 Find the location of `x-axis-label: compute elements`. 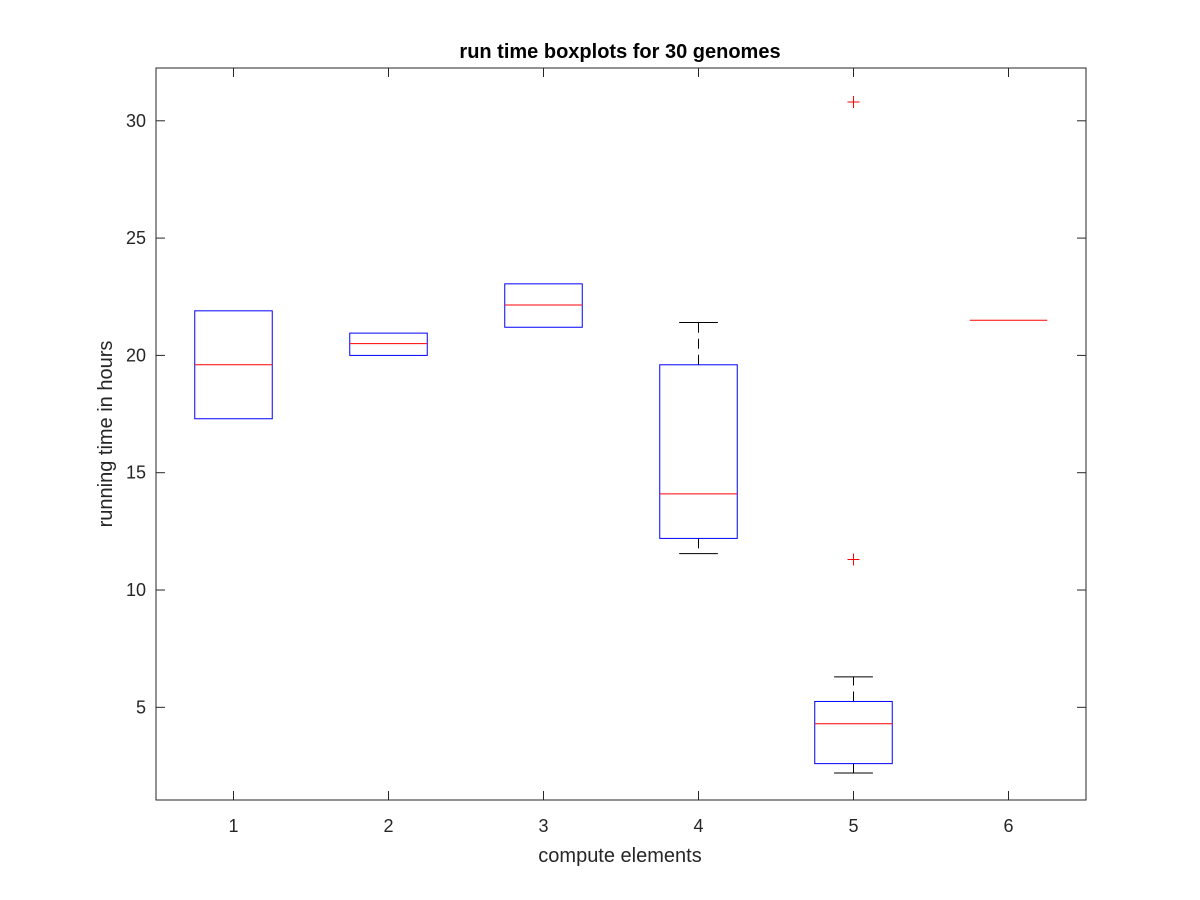

x-axis-label: compute elements is located at coordinates (619, 856).